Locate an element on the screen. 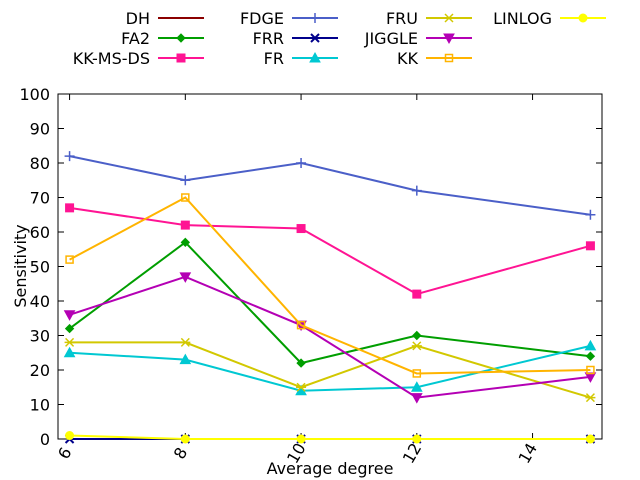  legend-entry: KK is located at coordinates (434, 58).